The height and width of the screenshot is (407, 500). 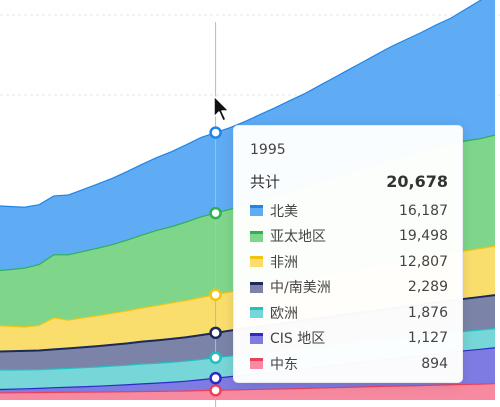 I want to click on area-middle_east, so click(x=247, y=391).